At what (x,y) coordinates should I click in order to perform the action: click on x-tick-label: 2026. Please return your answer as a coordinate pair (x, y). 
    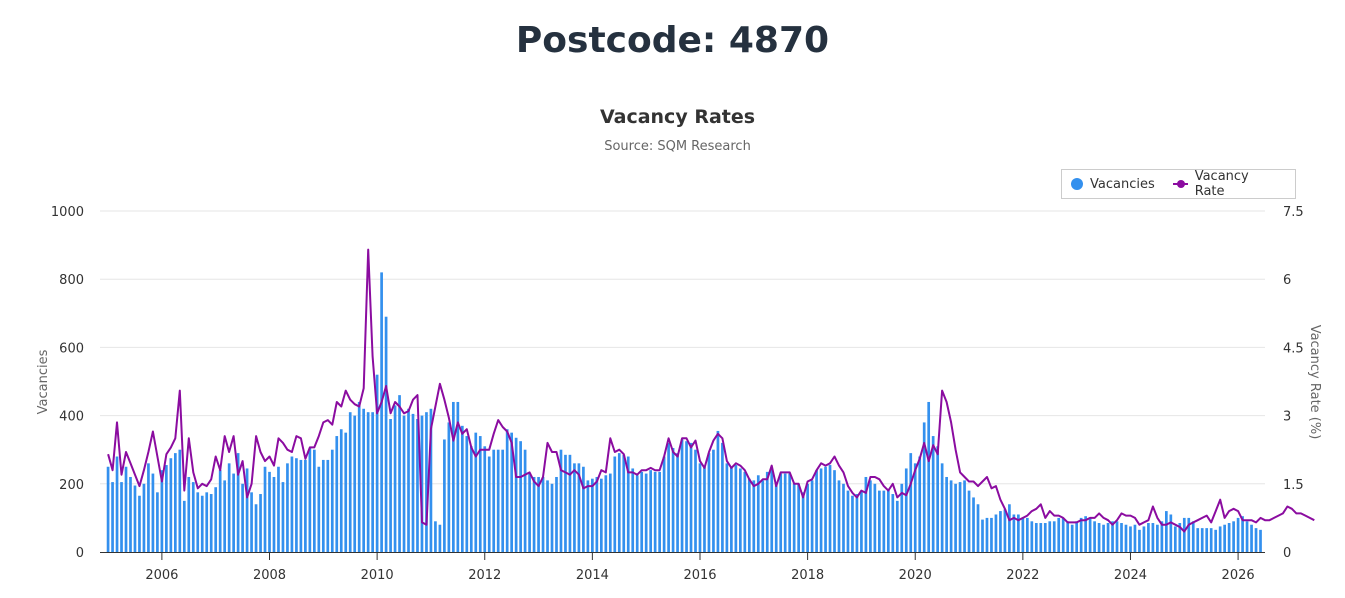
    Looking at the image, I should click on (1238, 575).